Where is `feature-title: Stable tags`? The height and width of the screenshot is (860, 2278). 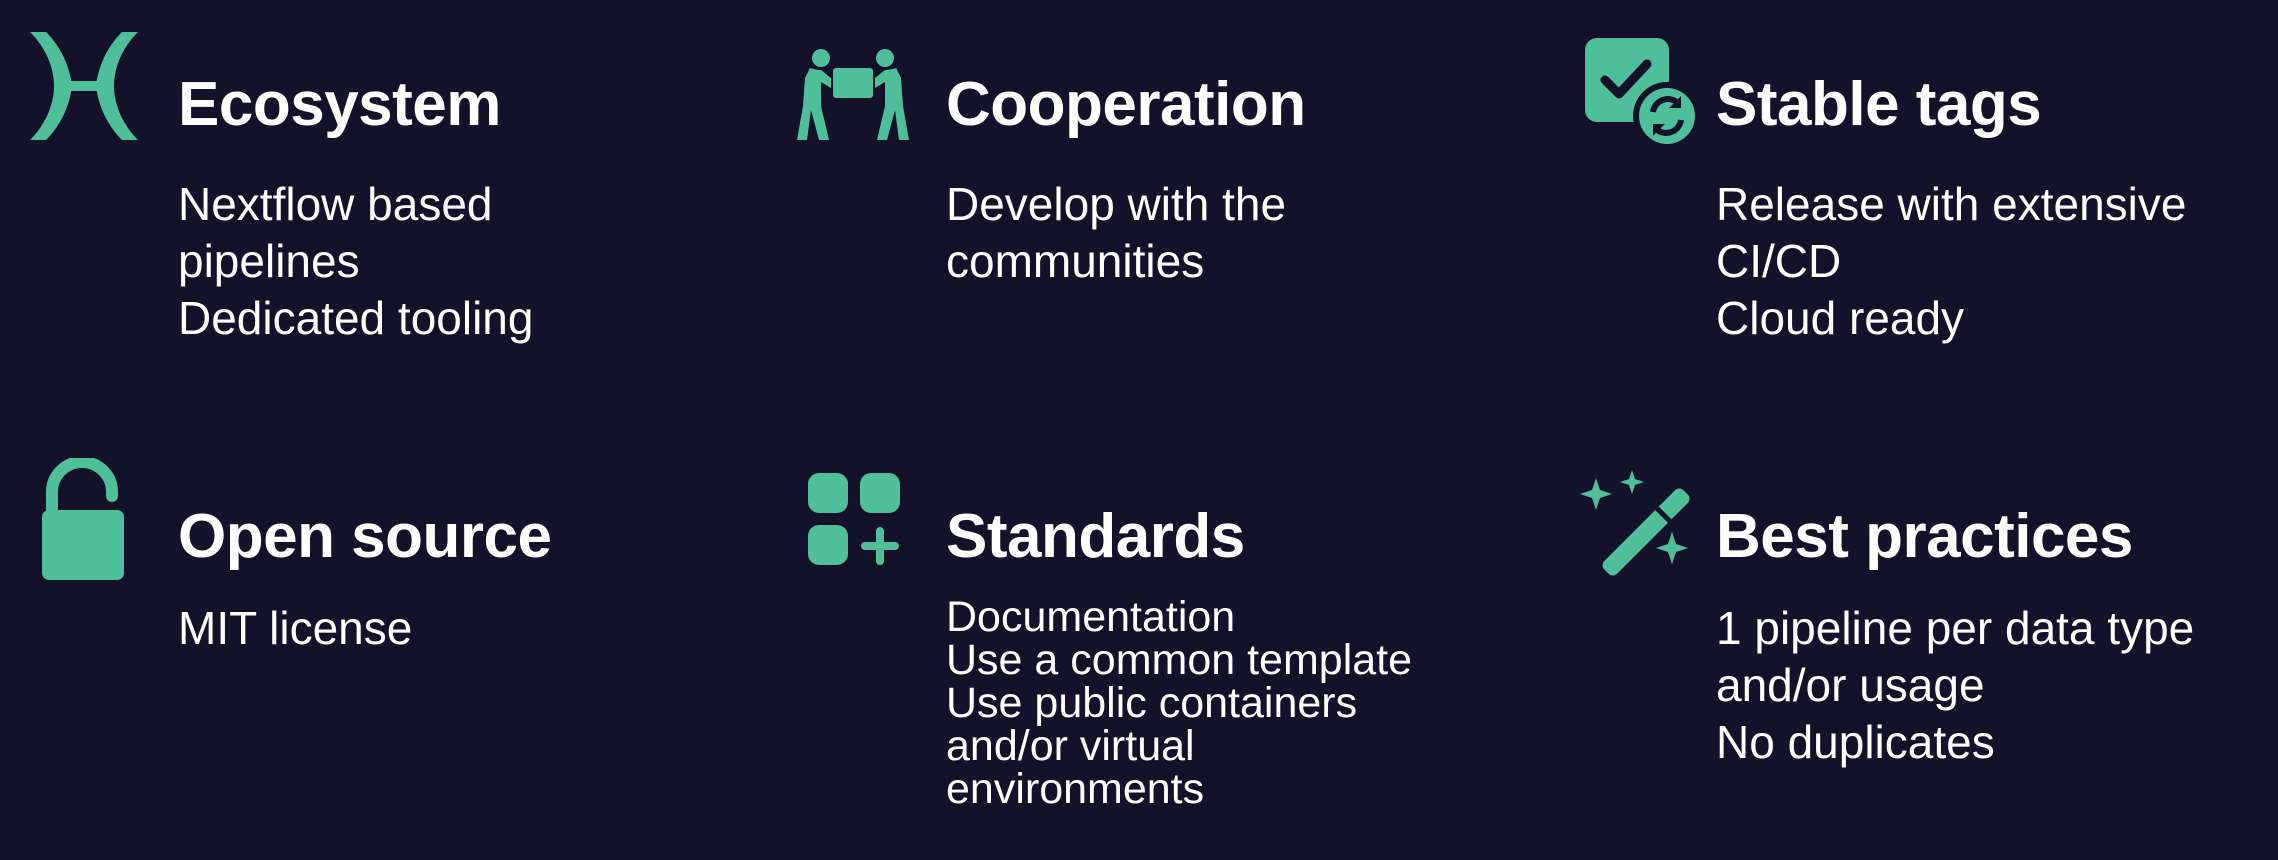 feature-title: Stable tags is located at coordinates (1879, 104).